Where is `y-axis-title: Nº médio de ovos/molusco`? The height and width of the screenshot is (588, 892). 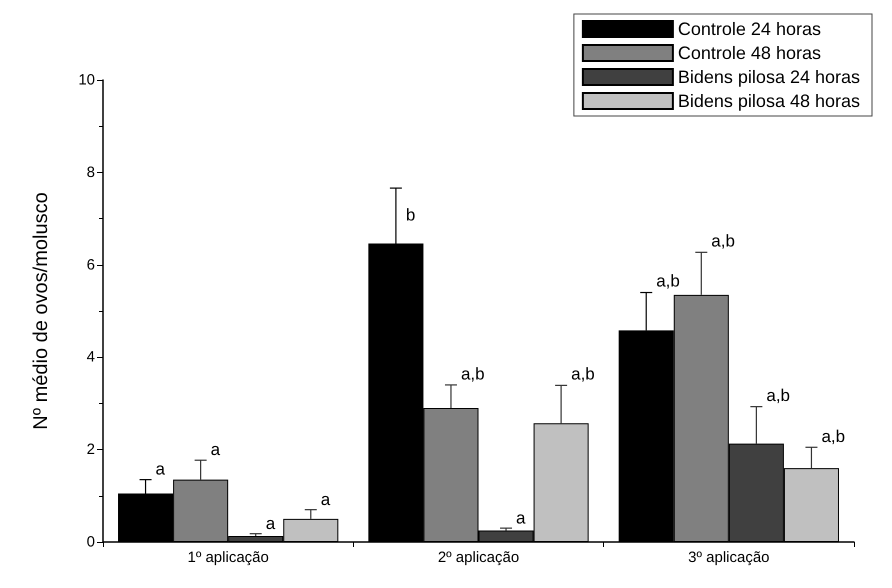 y-axis-title: Nº médio de ovos/molusco is located at coordinates (41, 311).